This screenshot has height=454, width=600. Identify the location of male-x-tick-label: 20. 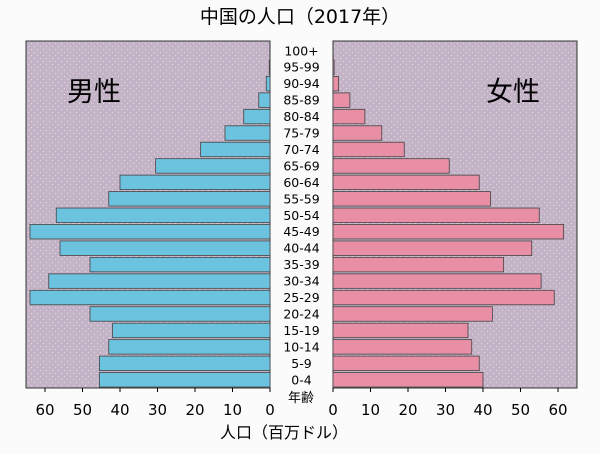
(194, 410).